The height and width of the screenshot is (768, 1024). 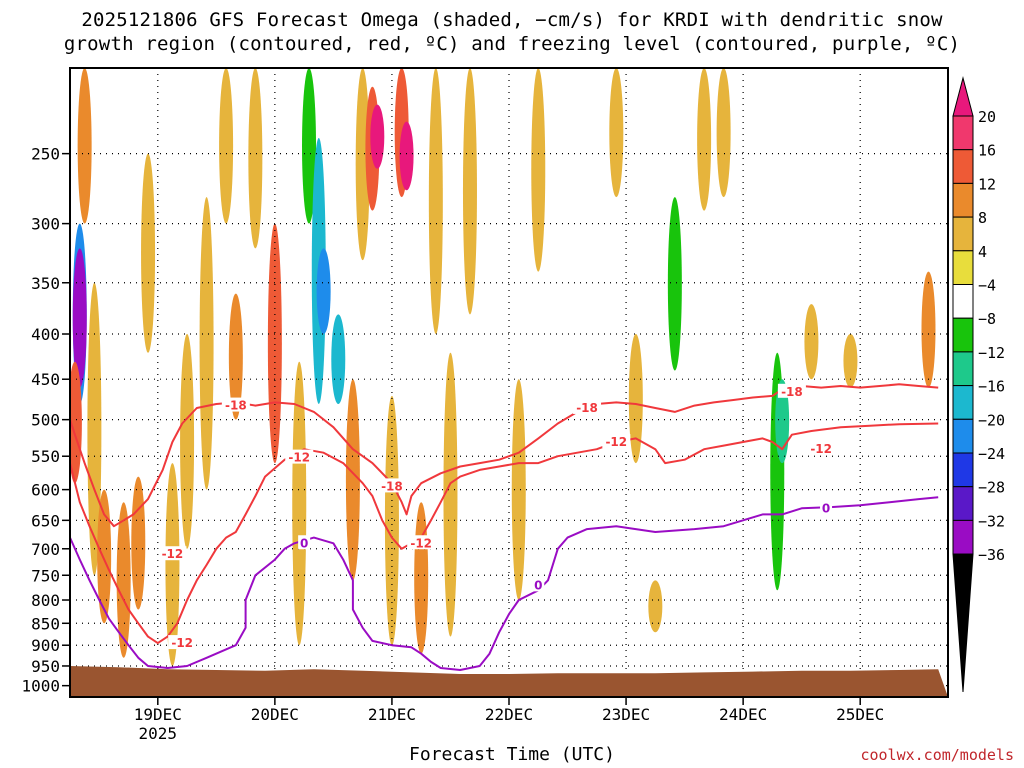 What do you see at coordinates (963, 96) in the screenshot?
I see `colorbar-top-arrow` at bounding box center [963, 96].